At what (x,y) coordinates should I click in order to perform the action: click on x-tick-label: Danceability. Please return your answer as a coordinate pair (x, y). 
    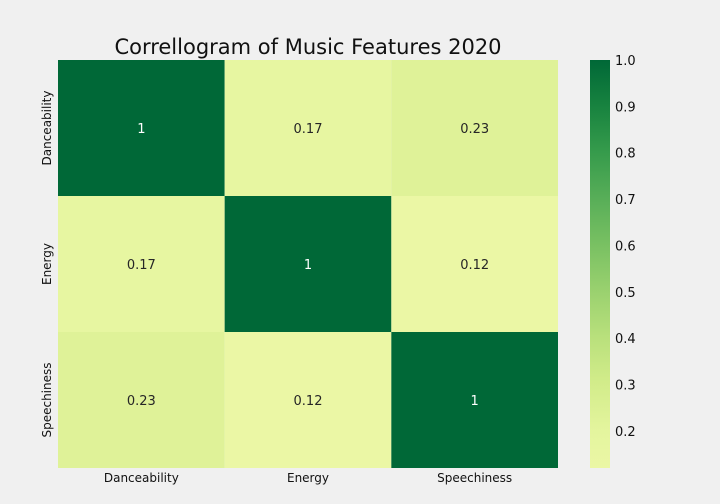
    Looking at the image, I should click on (141, 478).